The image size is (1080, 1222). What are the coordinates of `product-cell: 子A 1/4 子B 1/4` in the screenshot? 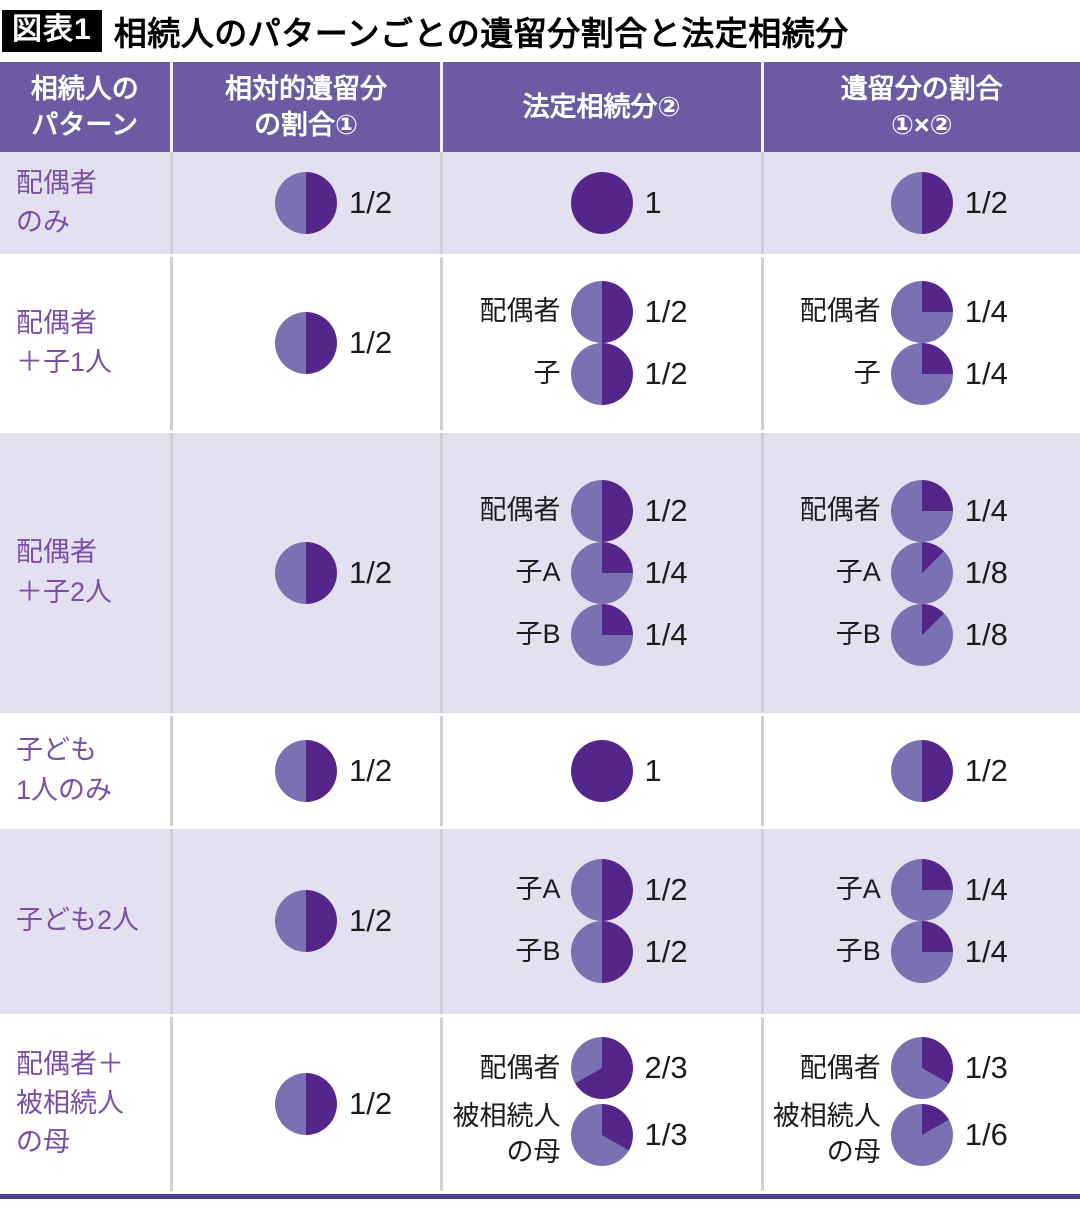 It's located at (921, 922).